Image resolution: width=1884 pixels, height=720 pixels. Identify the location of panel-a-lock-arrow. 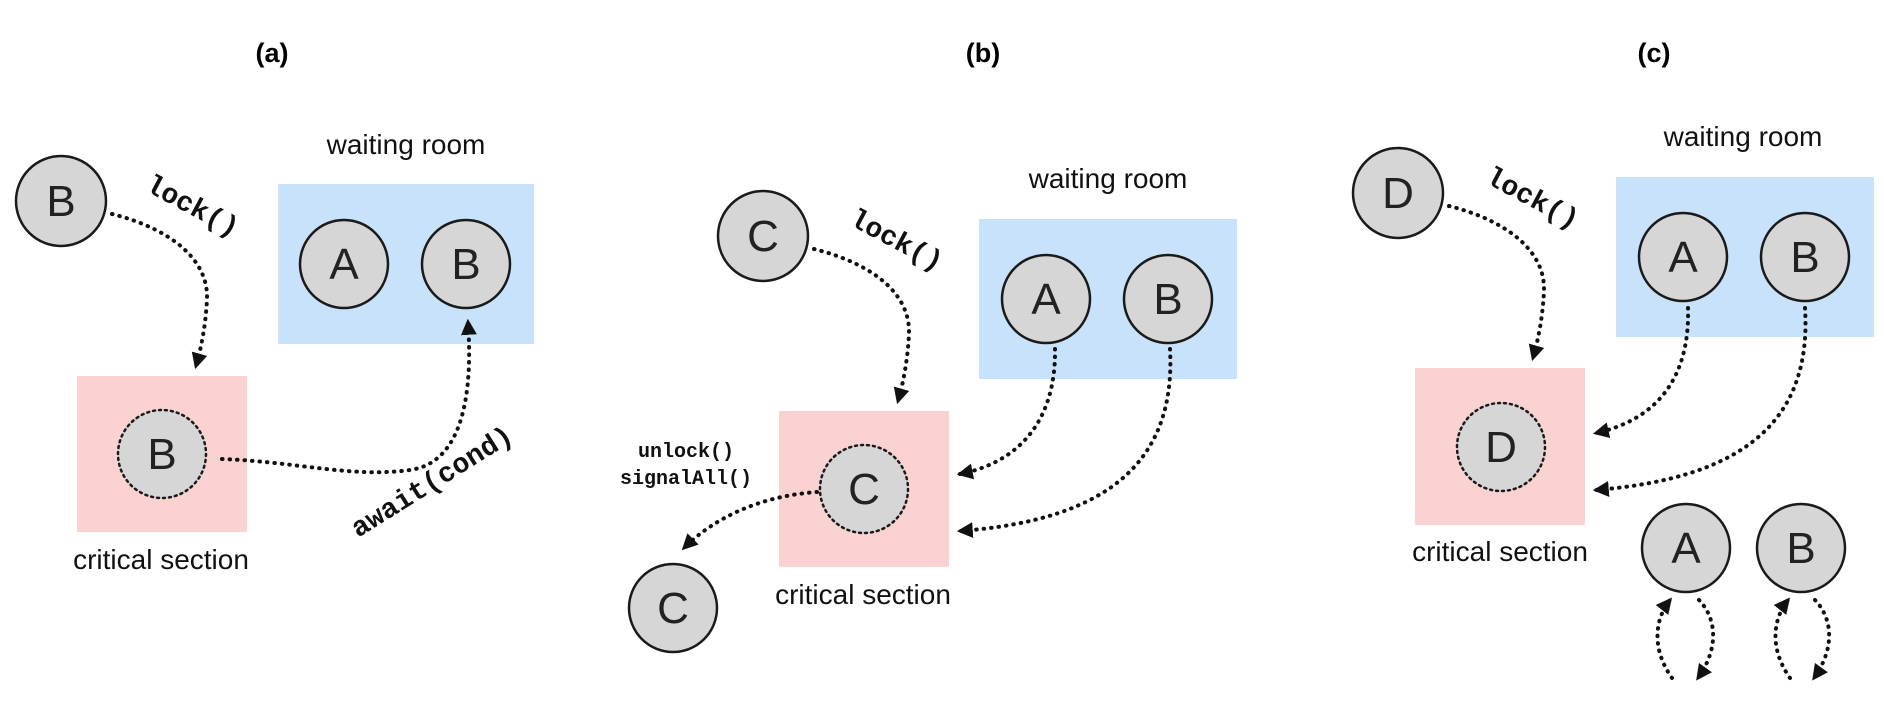
(160, 291).